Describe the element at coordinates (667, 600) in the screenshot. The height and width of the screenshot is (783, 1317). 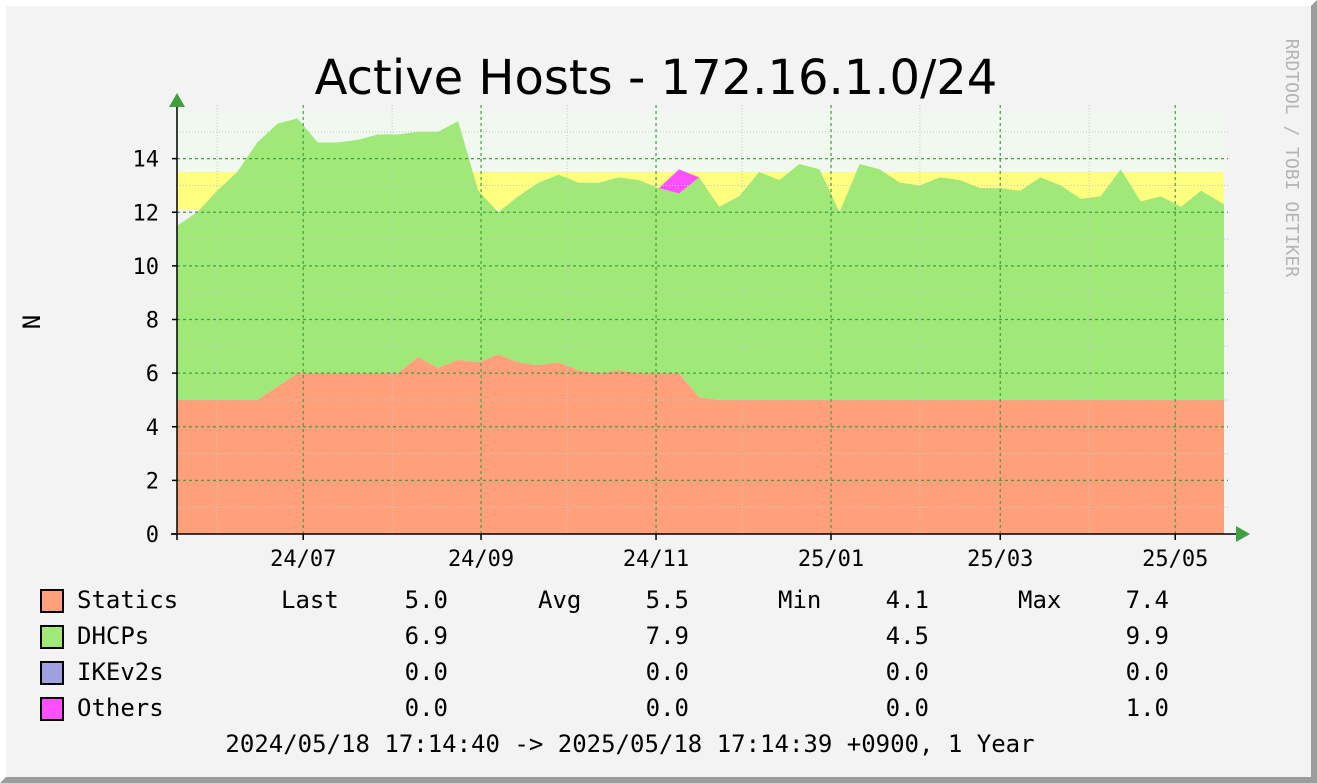
I see `legend-avg-statics: 5.5` at that location.